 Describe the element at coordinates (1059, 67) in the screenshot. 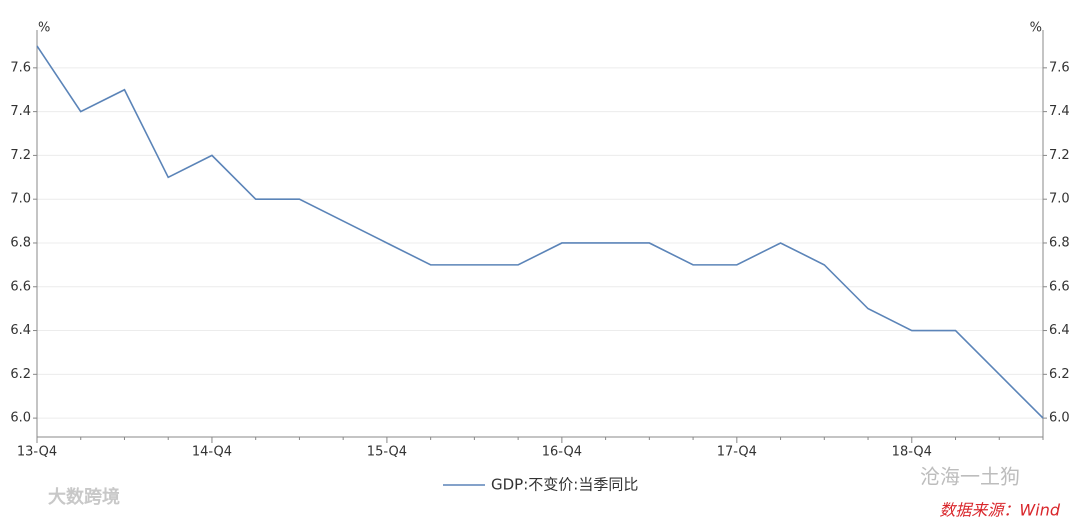

I see `y2-tick-label: 7.6` at that location.